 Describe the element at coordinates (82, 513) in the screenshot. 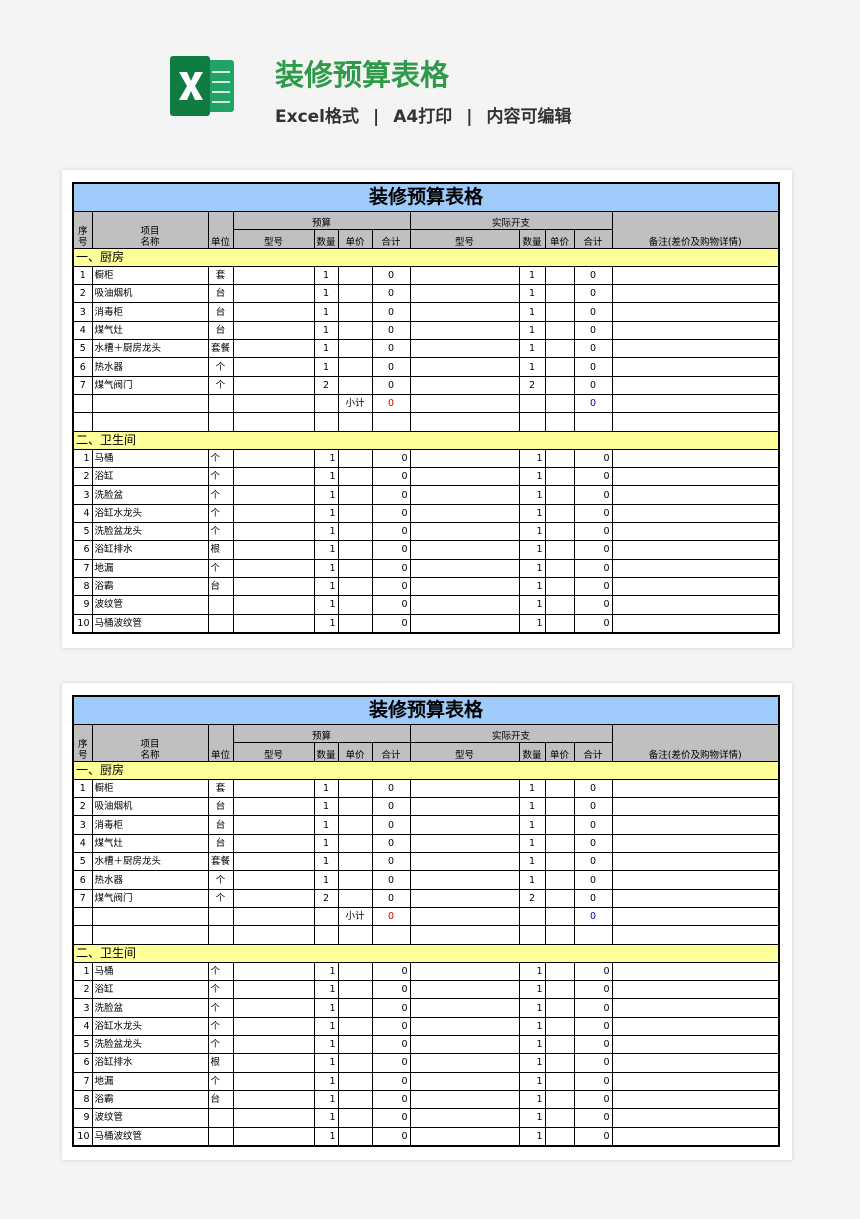

I see `seq: 4` at that location.